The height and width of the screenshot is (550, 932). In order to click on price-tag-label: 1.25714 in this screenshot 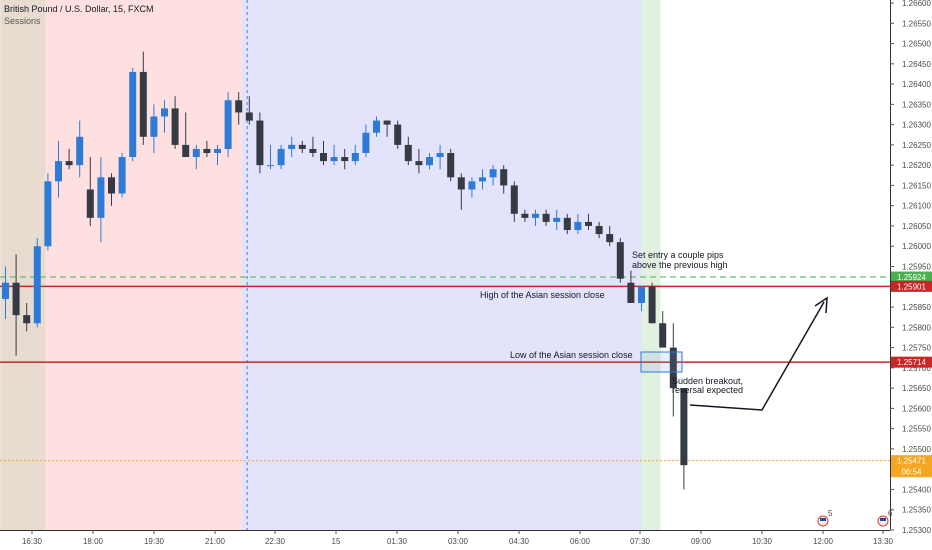, I will do `click(911, 362)`.